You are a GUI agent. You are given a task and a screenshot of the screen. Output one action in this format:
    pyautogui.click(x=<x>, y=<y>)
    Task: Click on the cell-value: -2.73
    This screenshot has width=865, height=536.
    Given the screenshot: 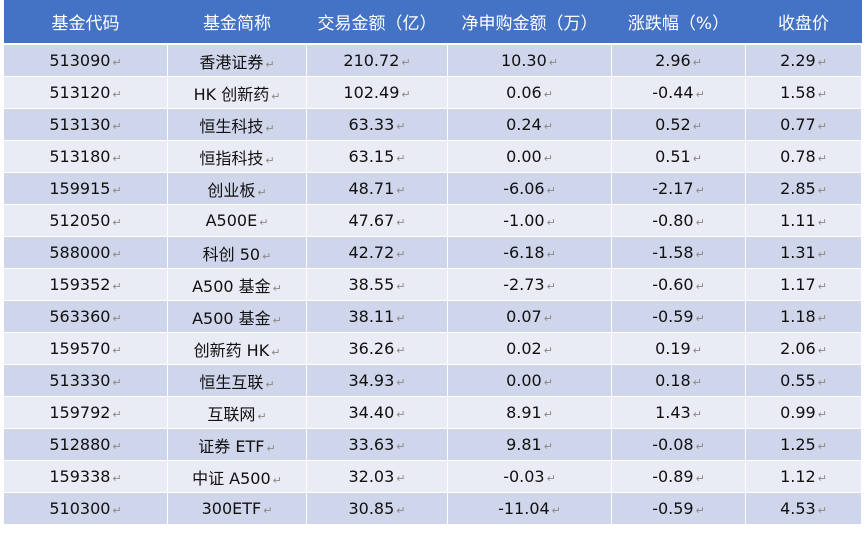 What is the action you would take?
    pyautogui.click(x=524, y=284)
    